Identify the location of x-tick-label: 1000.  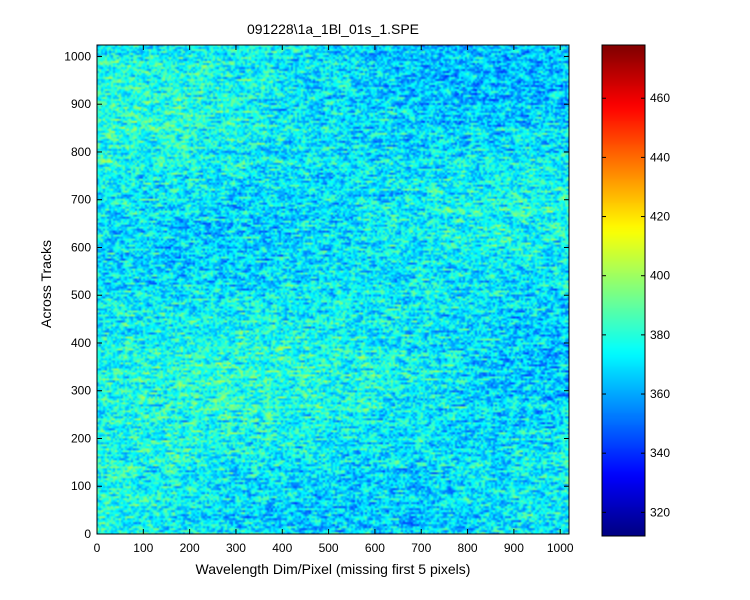
(560, 548).